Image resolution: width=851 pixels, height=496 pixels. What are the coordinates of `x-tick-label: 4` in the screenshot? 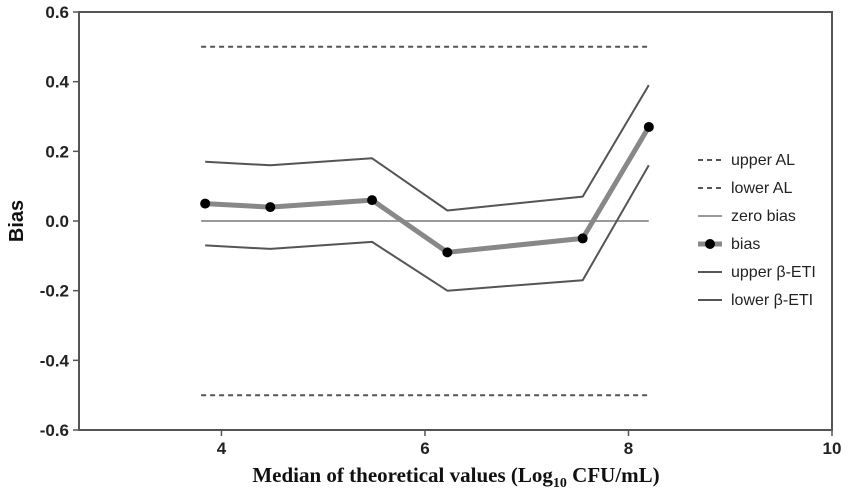 It's located at (222, 448).